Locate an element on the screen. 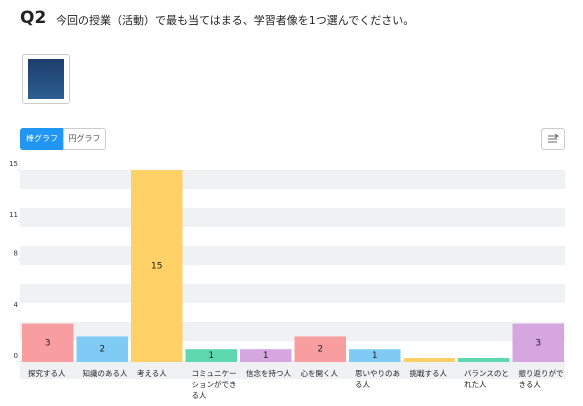 The height and width of the screenshot is (406, 583). x-tick-label: 知識のある人 is located at coordinates (105, 373).